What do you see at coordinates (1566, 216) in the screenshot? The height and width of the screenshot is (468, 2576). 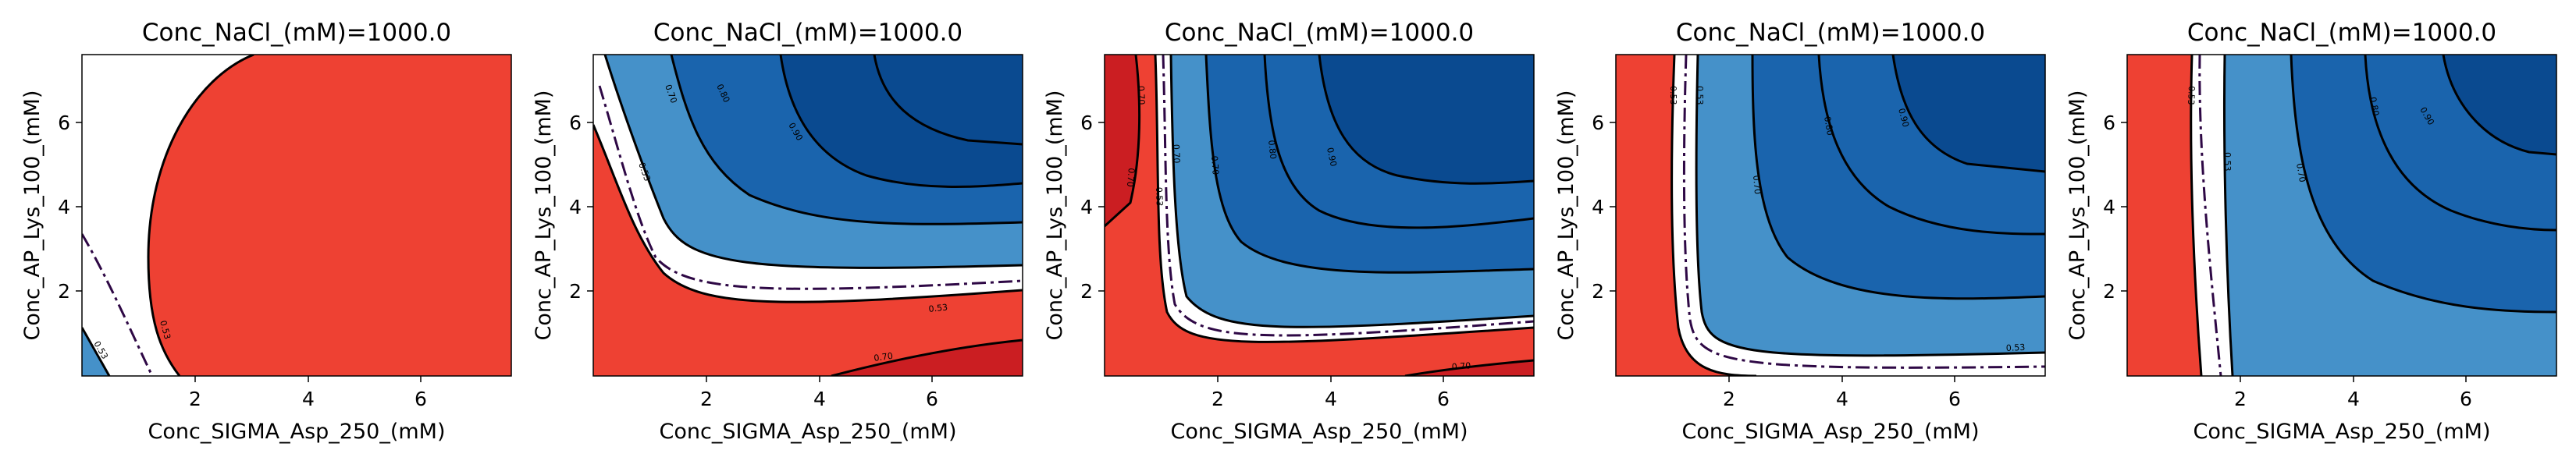 I see `panel-4-ylabel: Conc_AP_Lys_100_(mM)` at bounding box center [1566, 216].